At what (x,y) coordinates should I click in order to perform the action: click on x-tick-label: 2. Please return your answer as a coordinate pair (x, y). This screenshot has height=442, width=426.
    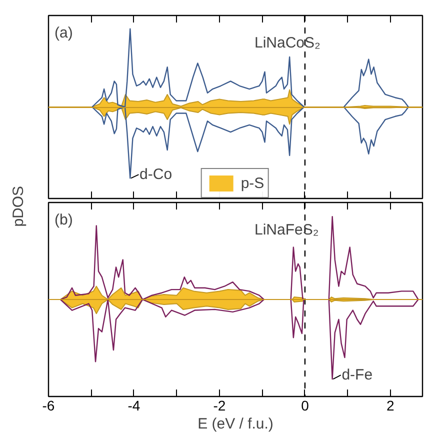
    Looking at the image, I should click on (390, 406).